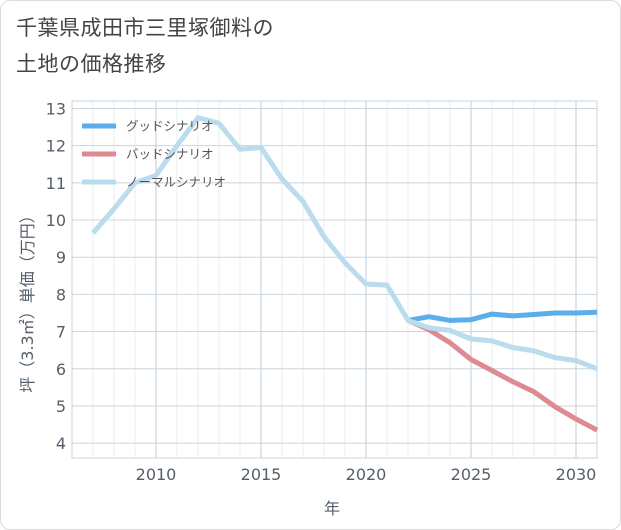  What do you see at coordinates (91, 64) in the screenshot?
I see `chart-title-line-2: 土地の価格推移` at bounding box center [91, 64].